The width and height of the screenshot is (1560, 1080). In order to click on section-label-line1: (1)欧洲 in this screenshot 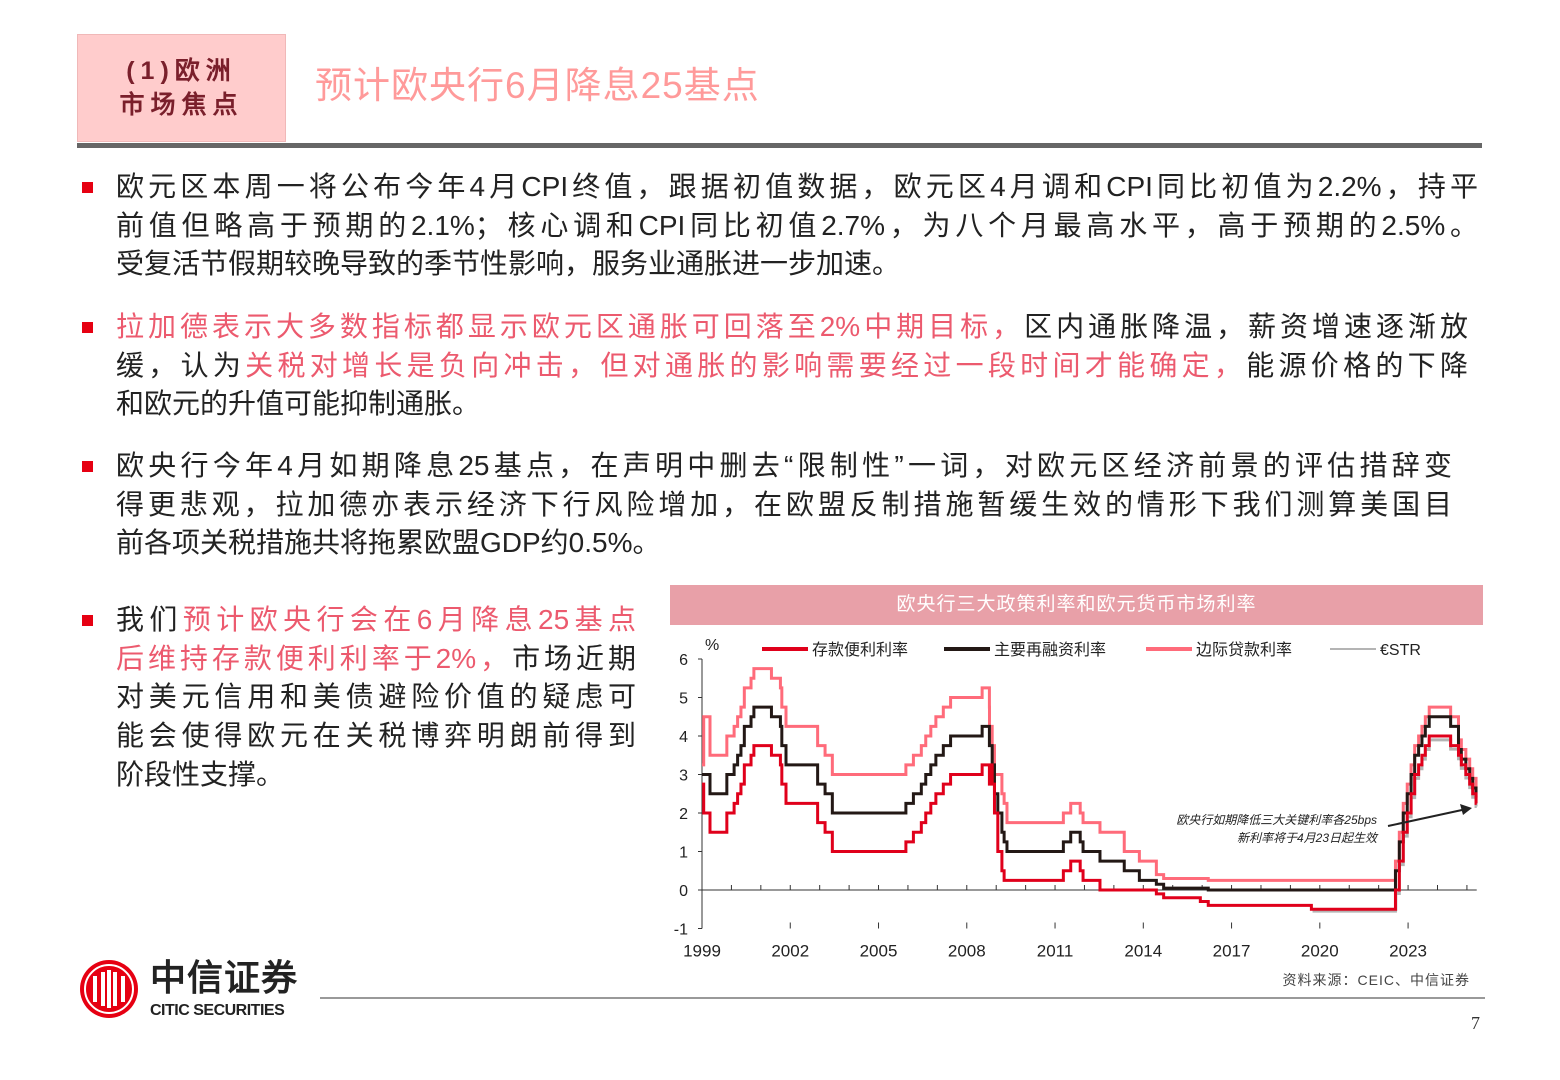, I will do `click(181, 71)`.